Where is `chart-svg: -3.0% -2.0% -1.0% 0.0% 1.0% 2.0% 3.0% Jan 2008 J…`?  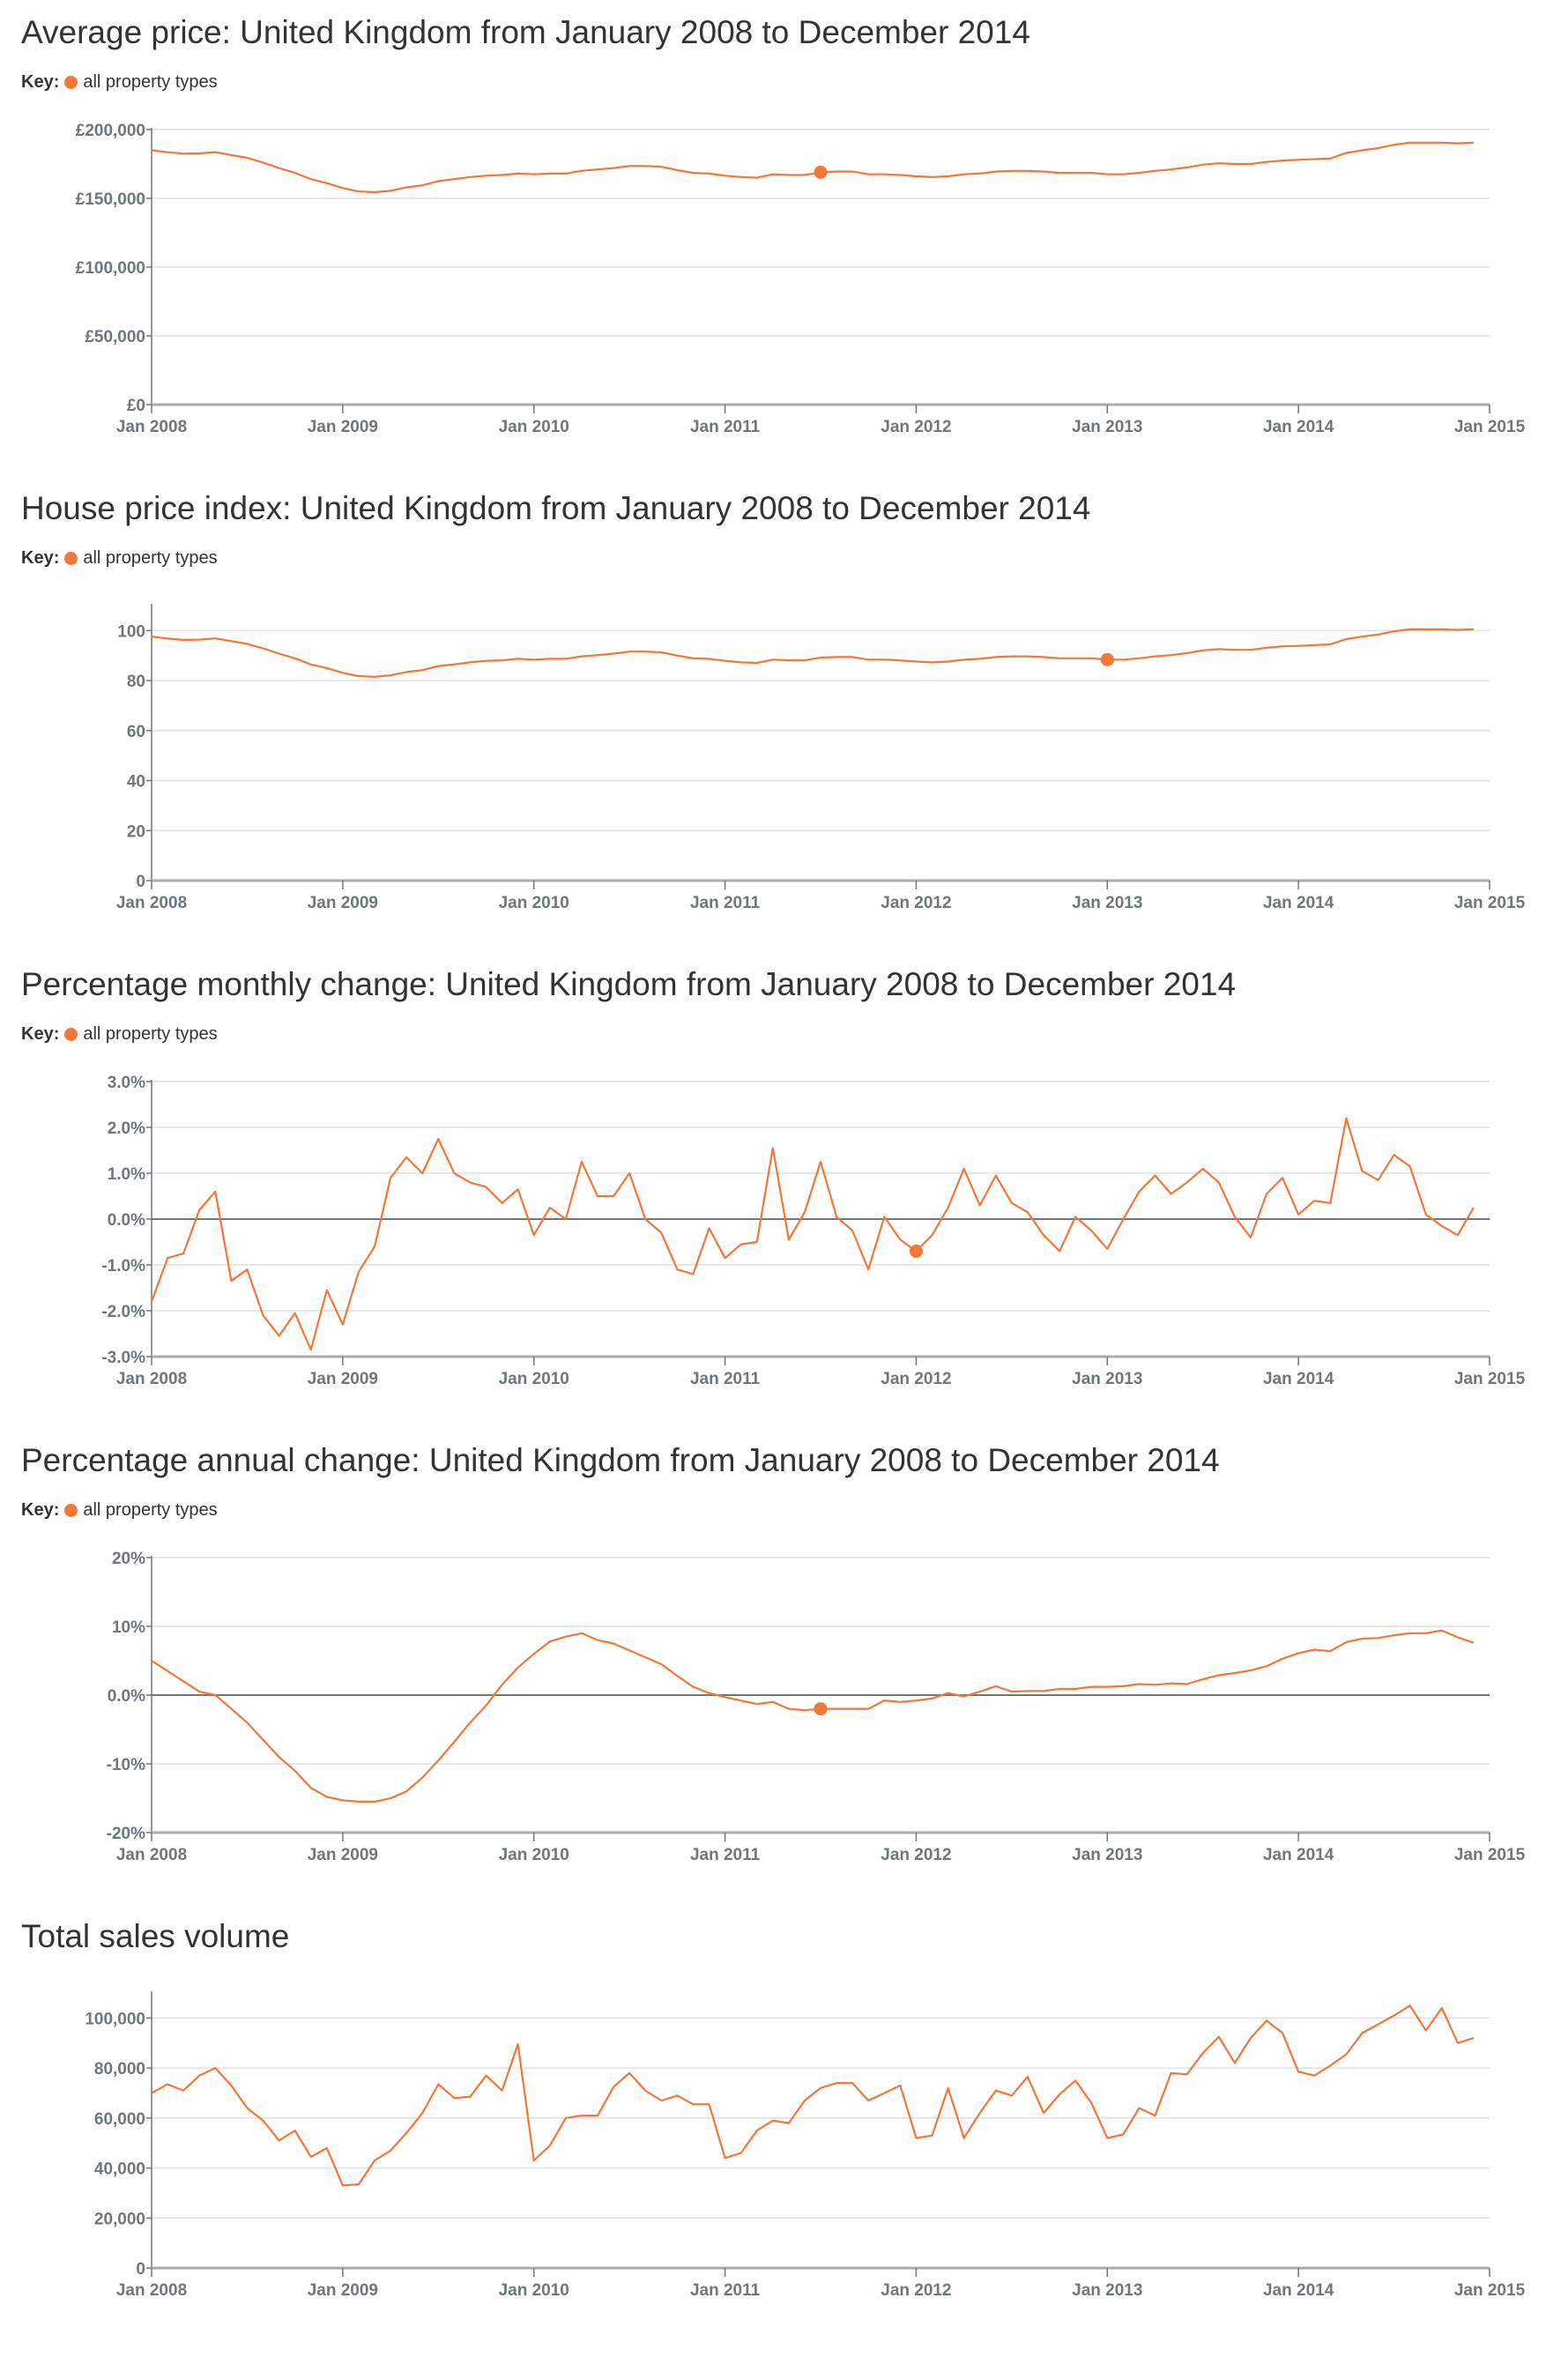 chart-svg: -3.0% -2.0% -1.0% 0.0% 1.0% 2.0% 3.0% Jan 2008 J… is located at coordinates (813, 1231).